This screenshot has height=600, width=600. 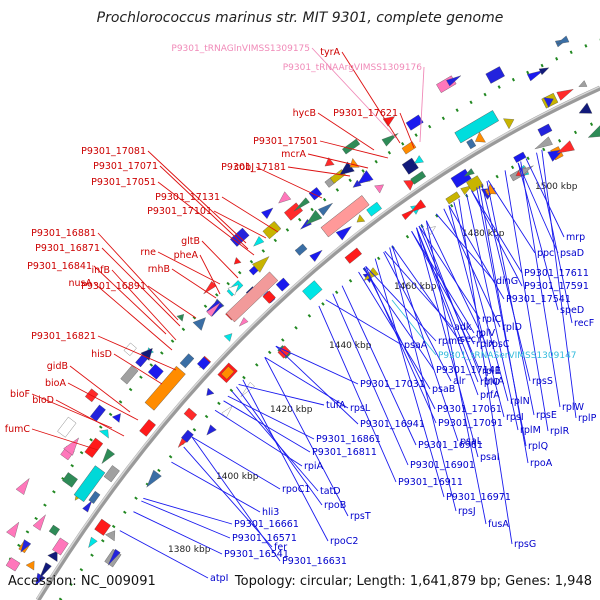 What do you see at coordinates (314, 561) in the screenshot?
I see `gene-label: P9301_16631` at bounding box center [314, 561].